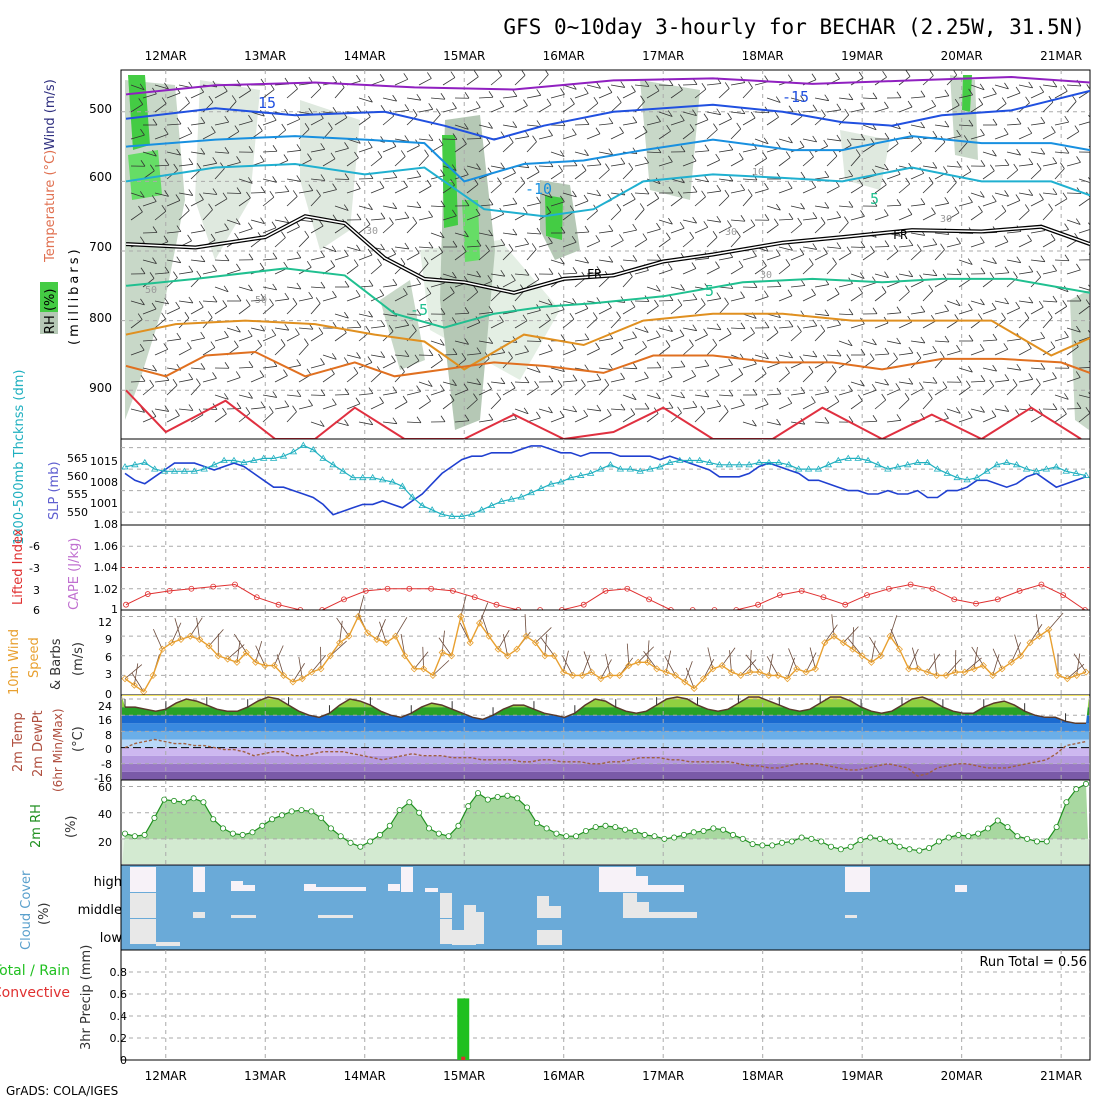  I want to click on date-label-top: 16MAR, so click(564, 56).